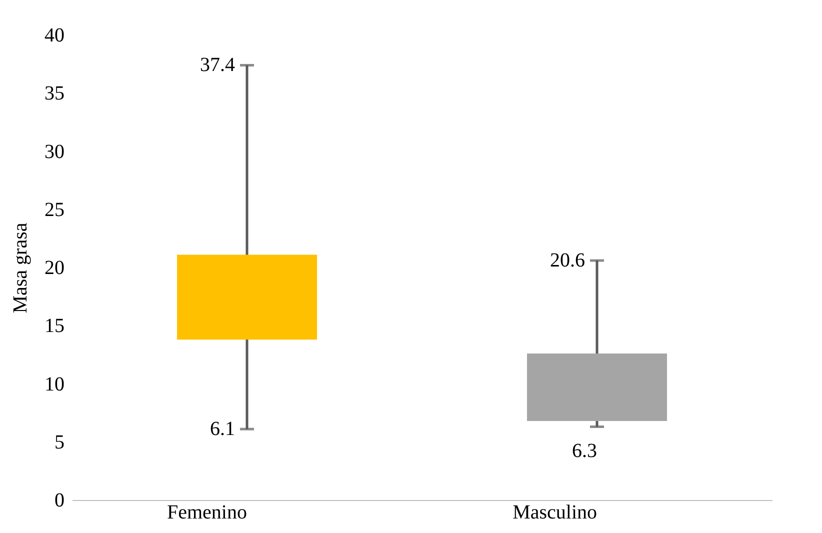 This screenshot has height=533, width=822. I want to click on annotation: 20.6, so click(567, 261).